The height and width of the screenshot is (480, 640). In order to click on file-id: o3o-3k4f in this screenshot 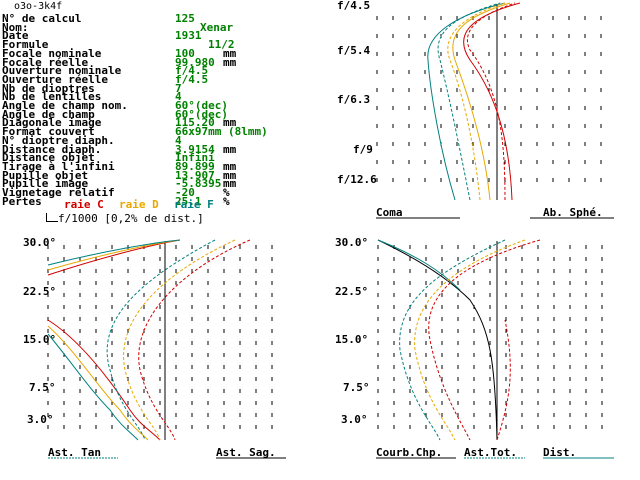, I will do `click(38, 6)`.